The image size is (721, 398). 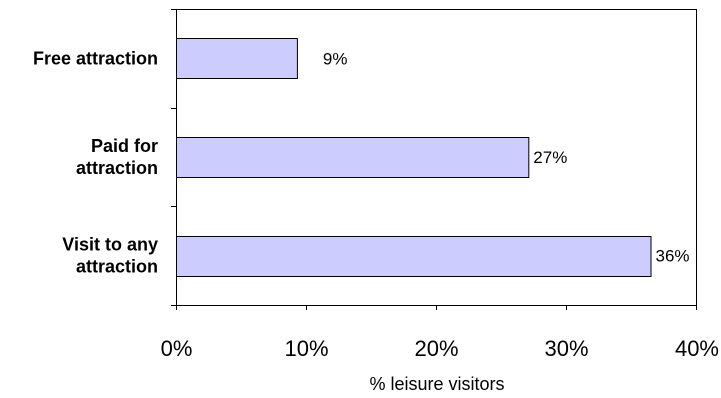 What do you see at coordinates (697, 348) in the screenshot?
I see `x-tick-label: 40%` at bounding box center [697, 348].